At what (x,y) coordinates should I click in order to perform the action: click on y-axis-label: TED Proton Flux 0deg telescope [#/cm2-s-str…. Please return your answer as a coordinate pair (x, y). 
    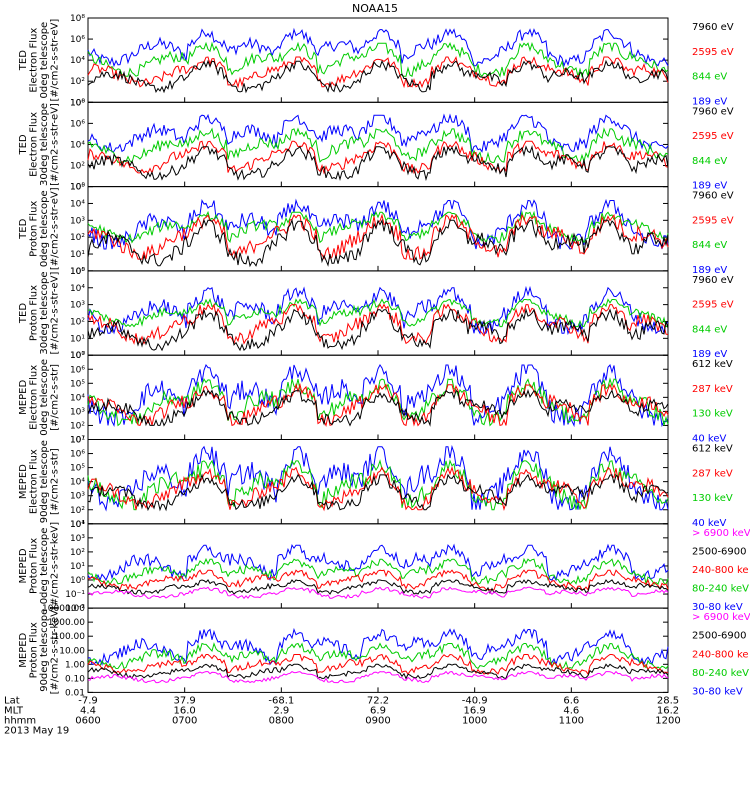
    Looking at the image, I should click on (39, 228).